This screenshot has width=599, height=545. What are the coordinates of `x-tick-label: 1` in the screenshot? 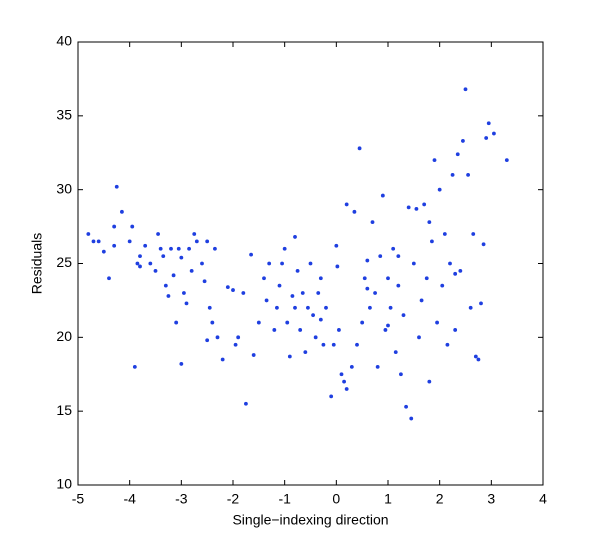 It's located at (388, 499).